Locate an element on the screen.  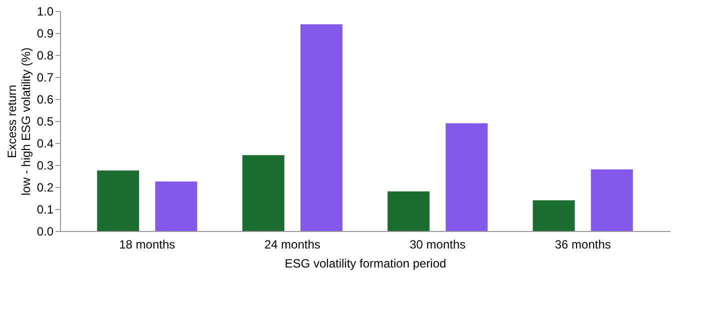
y-tick-label: 1.0 is located at coordinates (45, 11).